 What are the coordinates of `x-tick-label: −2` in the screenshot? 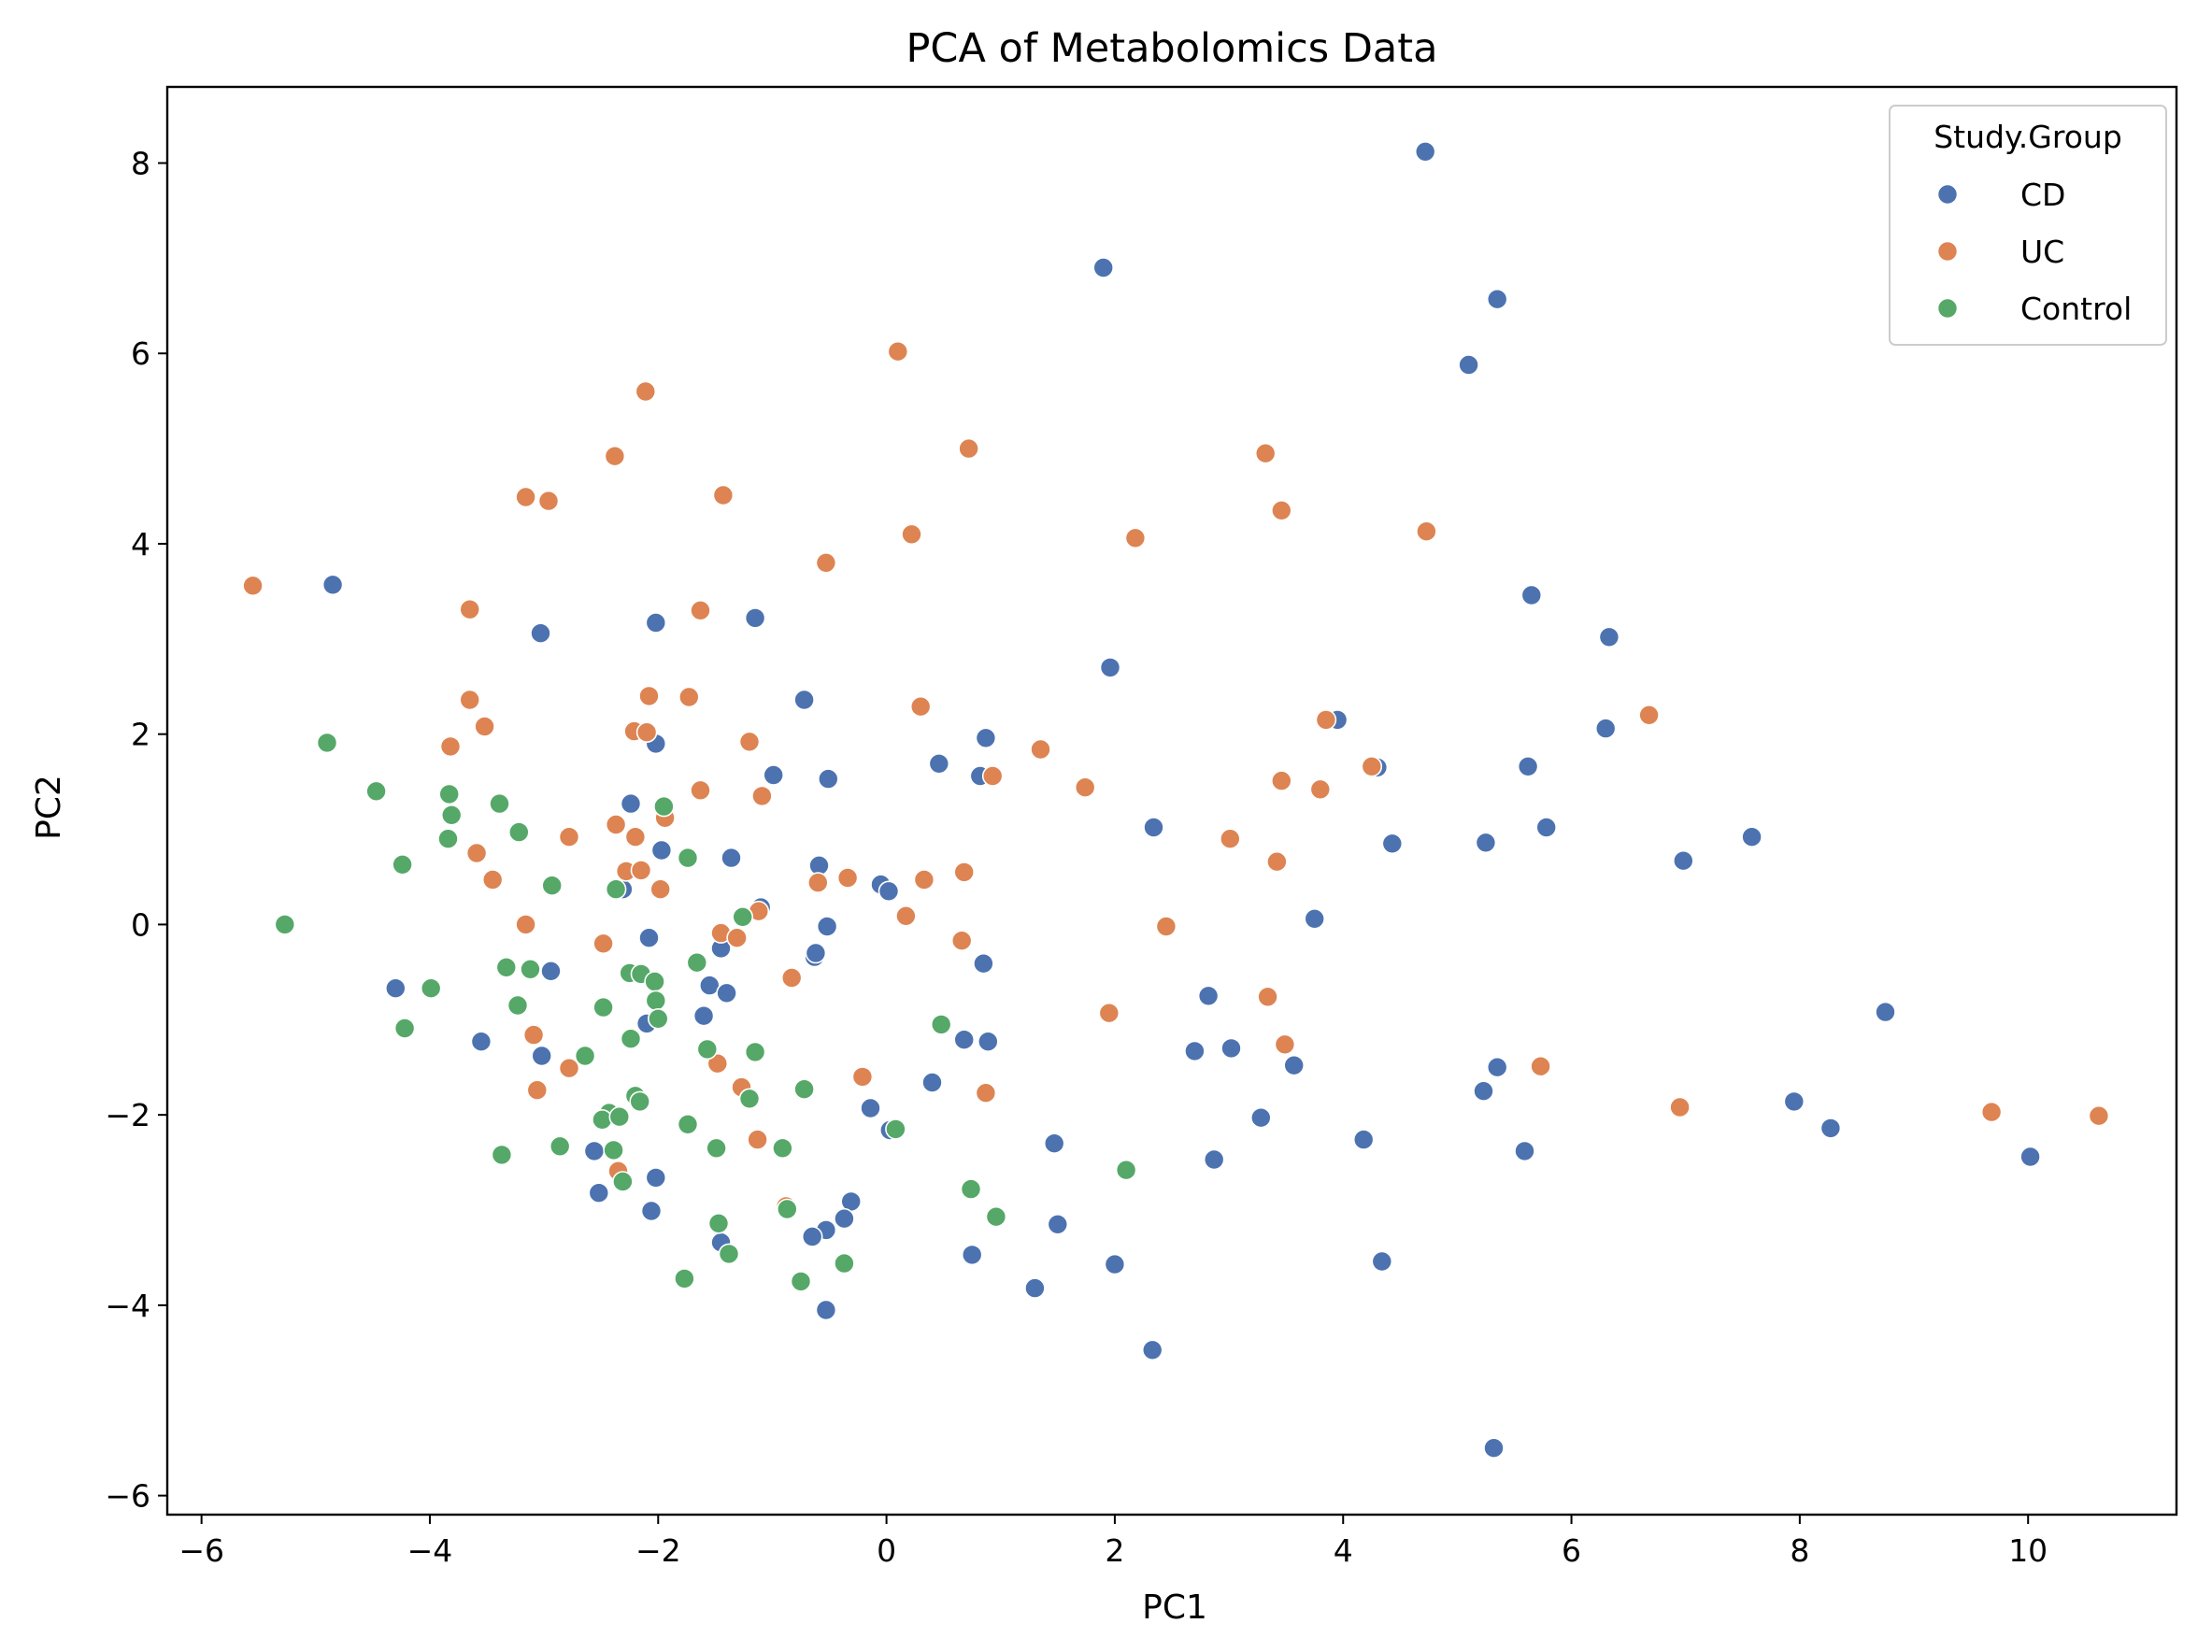 It's located at (658, 1551).